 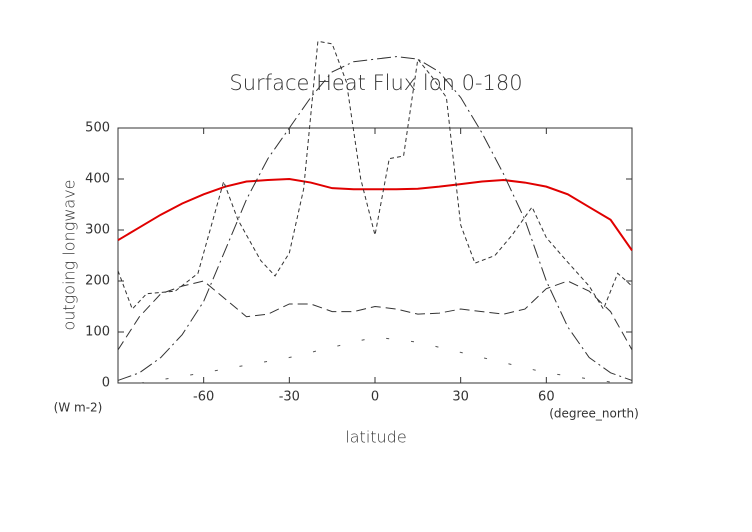 What do you see at coordinates (546, 397) in the screenshot?
I see `x-tick-label: 60` at bounding box center [546, 397].